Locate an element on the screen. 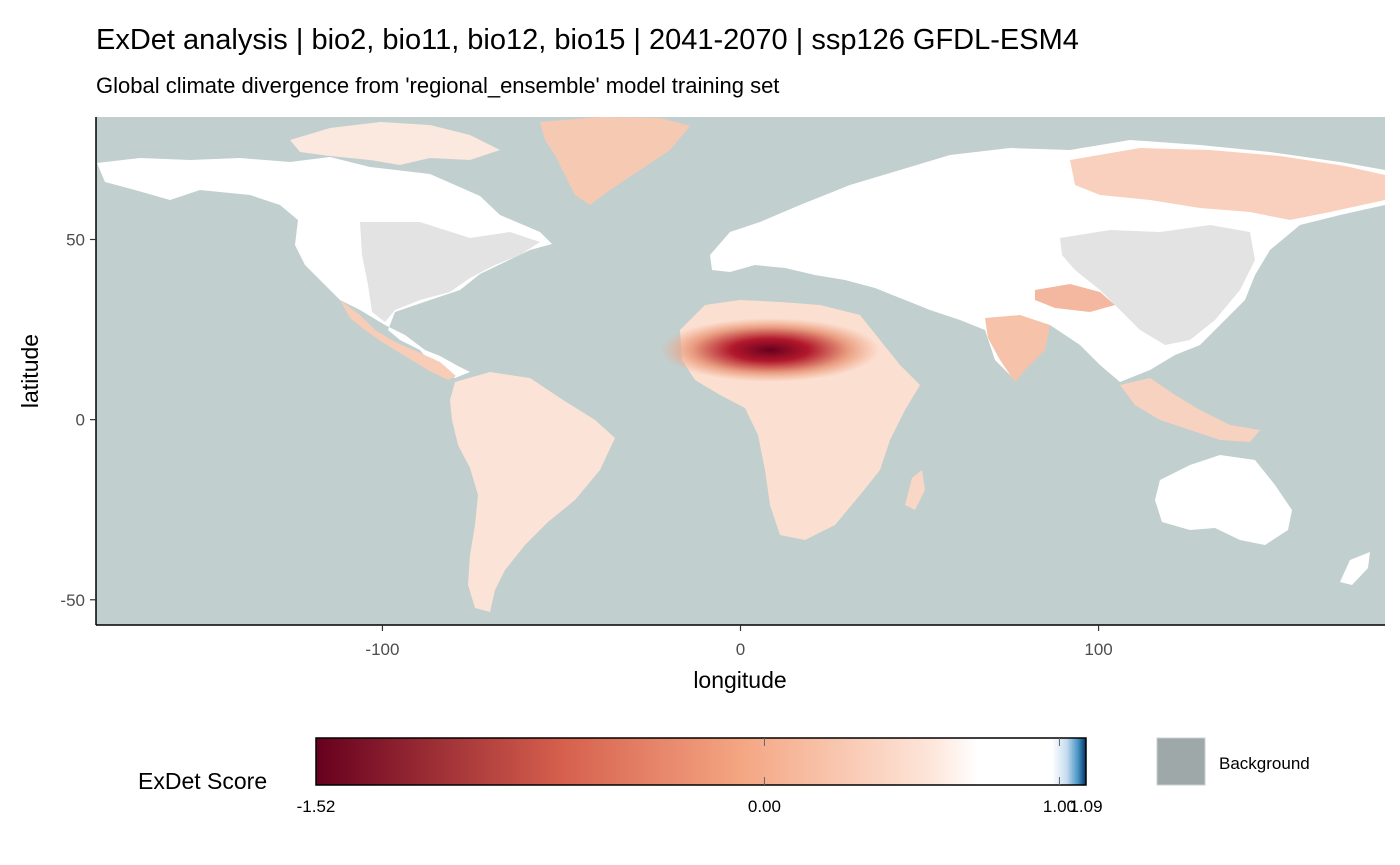 This screenshot has width=1400, height=865. x-axis-ticks: -100 0 100 is located at coordinates (739, 642).